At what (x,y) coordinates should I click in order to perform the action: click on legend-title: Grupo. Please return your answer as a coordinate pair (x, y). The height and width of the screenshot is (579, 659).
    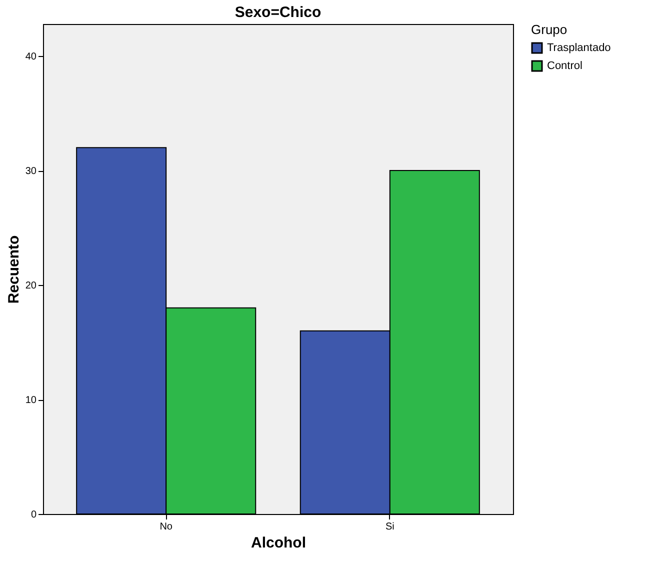
    Looking at the image, I should click on (549, 29).